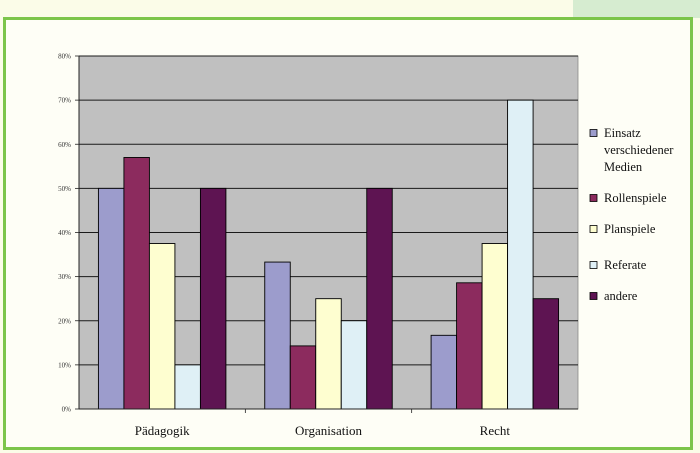 The image size is (700, 453). Describe the element at coordinates (67, 410) in the screenshot. I see `y-tick-label: 0%` at that location.